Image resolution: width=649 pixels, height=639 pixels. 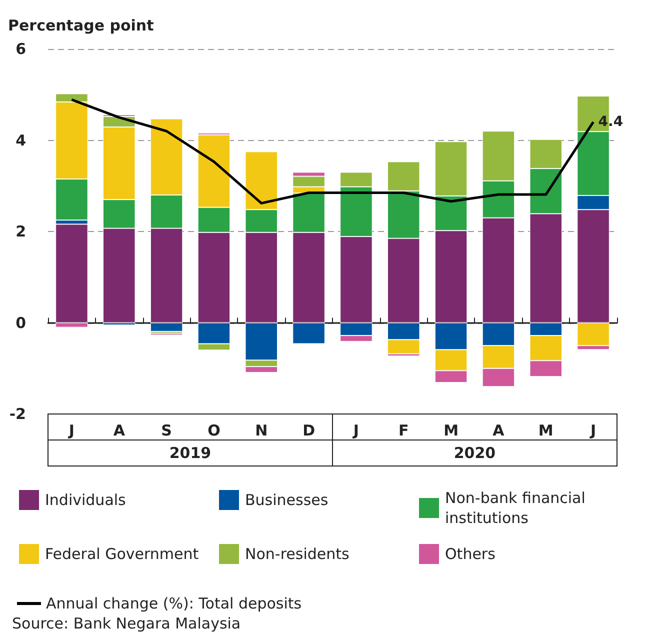 I want to click on y-tick-label: 4, so click(x=21, y=140).